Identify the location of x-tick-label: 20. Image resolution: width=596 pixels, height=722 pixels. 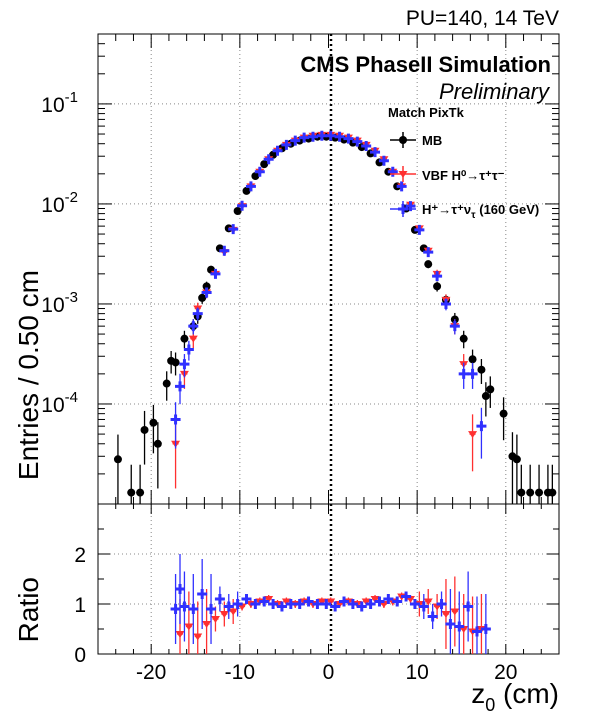
(505, 672).